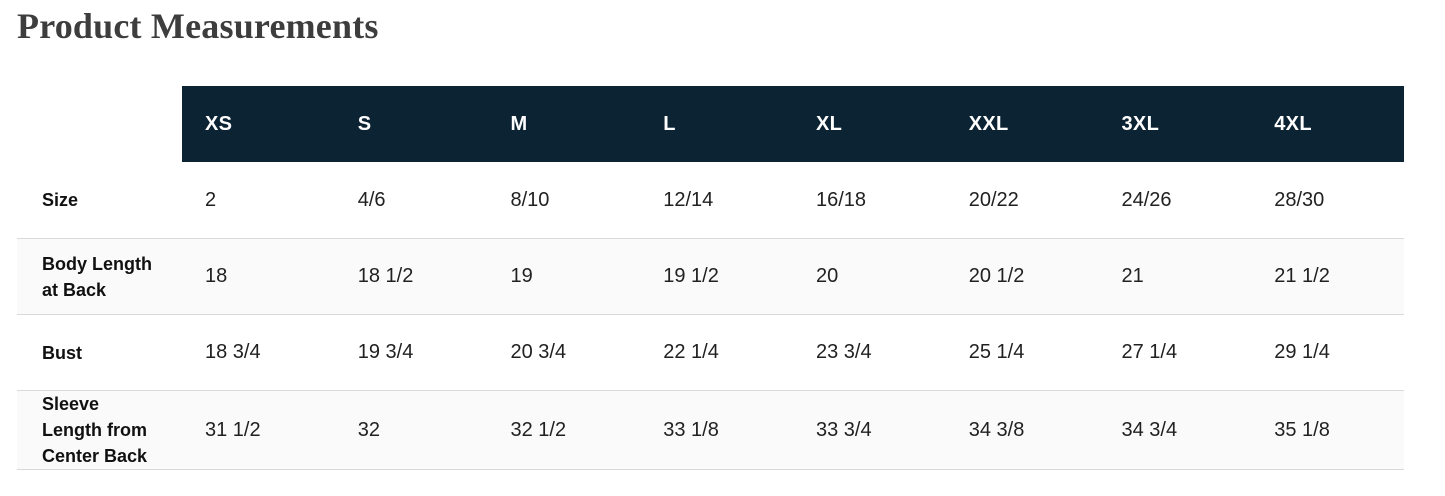 The image size is (1445, 496). Describe the element at coordinates (716, 124) in the screenshot. I see `size-column-header-l: L` at that location.